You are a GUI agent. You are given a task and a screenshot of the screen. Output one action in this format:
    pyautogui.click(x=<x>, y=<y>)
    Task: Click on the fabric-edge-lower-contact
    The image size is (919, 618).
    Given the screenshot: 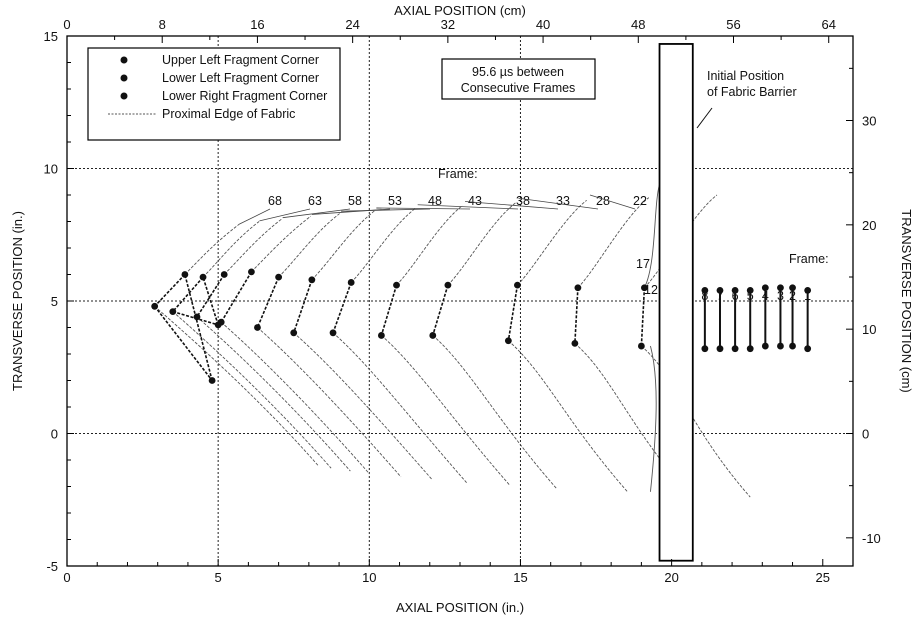 What is the action you would take?
    pyautogui.click(x=653, y=418)
    